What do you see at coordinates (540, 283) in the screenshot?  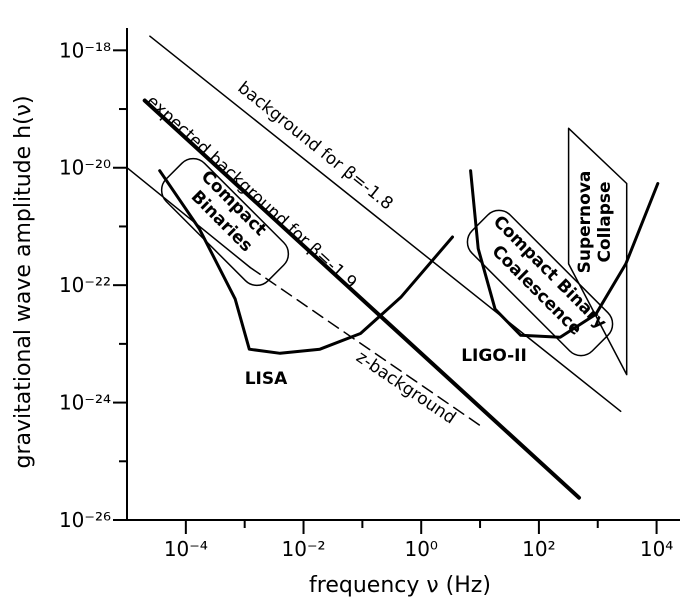 I see `coalescence-box` at bounding box center [540, 283].